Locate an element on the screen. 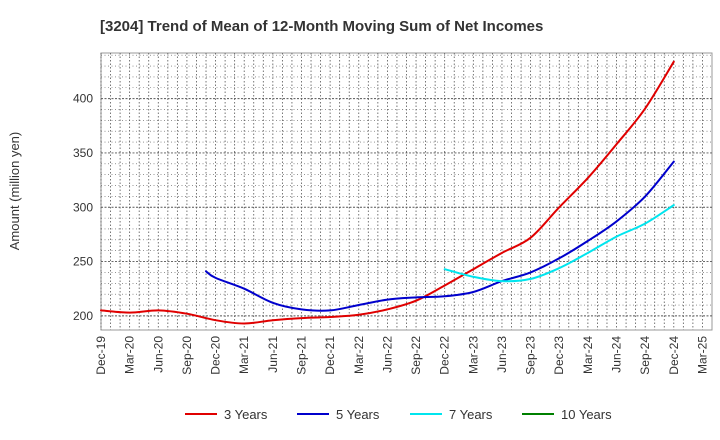 Image resolution: width=720 pixels, height=440 pixels. y-axis-label: Amount (million yen) is located at coordinates (14, 191).